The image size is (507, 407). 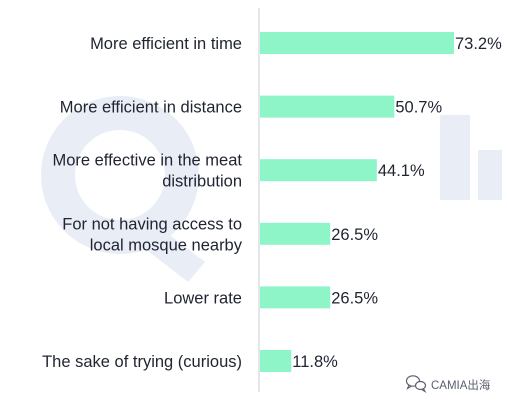 I want to click on wechat-bubble-icon, so click(x=416, y=384).